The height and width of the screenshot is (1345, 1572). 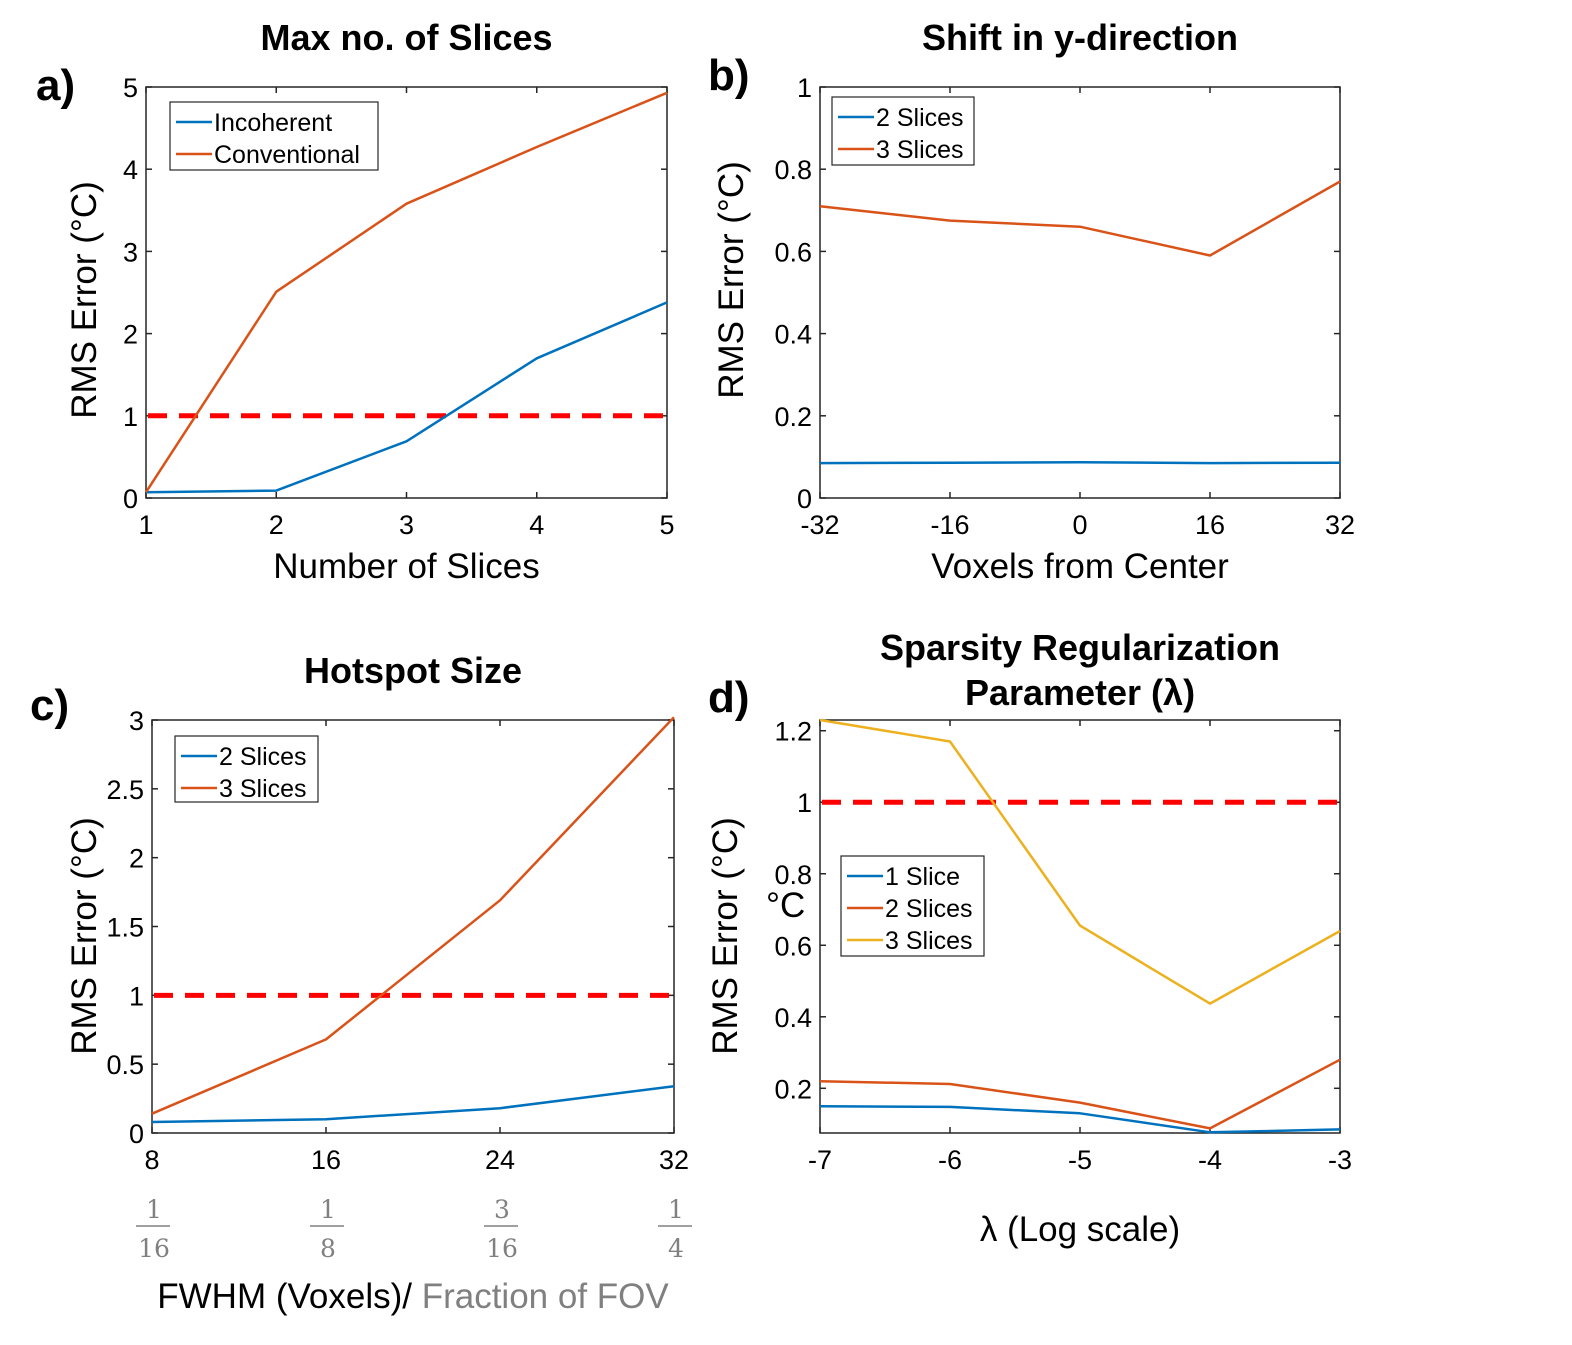 I want to click on legend-entry: 1 Slice, so click(x=922, y=877).